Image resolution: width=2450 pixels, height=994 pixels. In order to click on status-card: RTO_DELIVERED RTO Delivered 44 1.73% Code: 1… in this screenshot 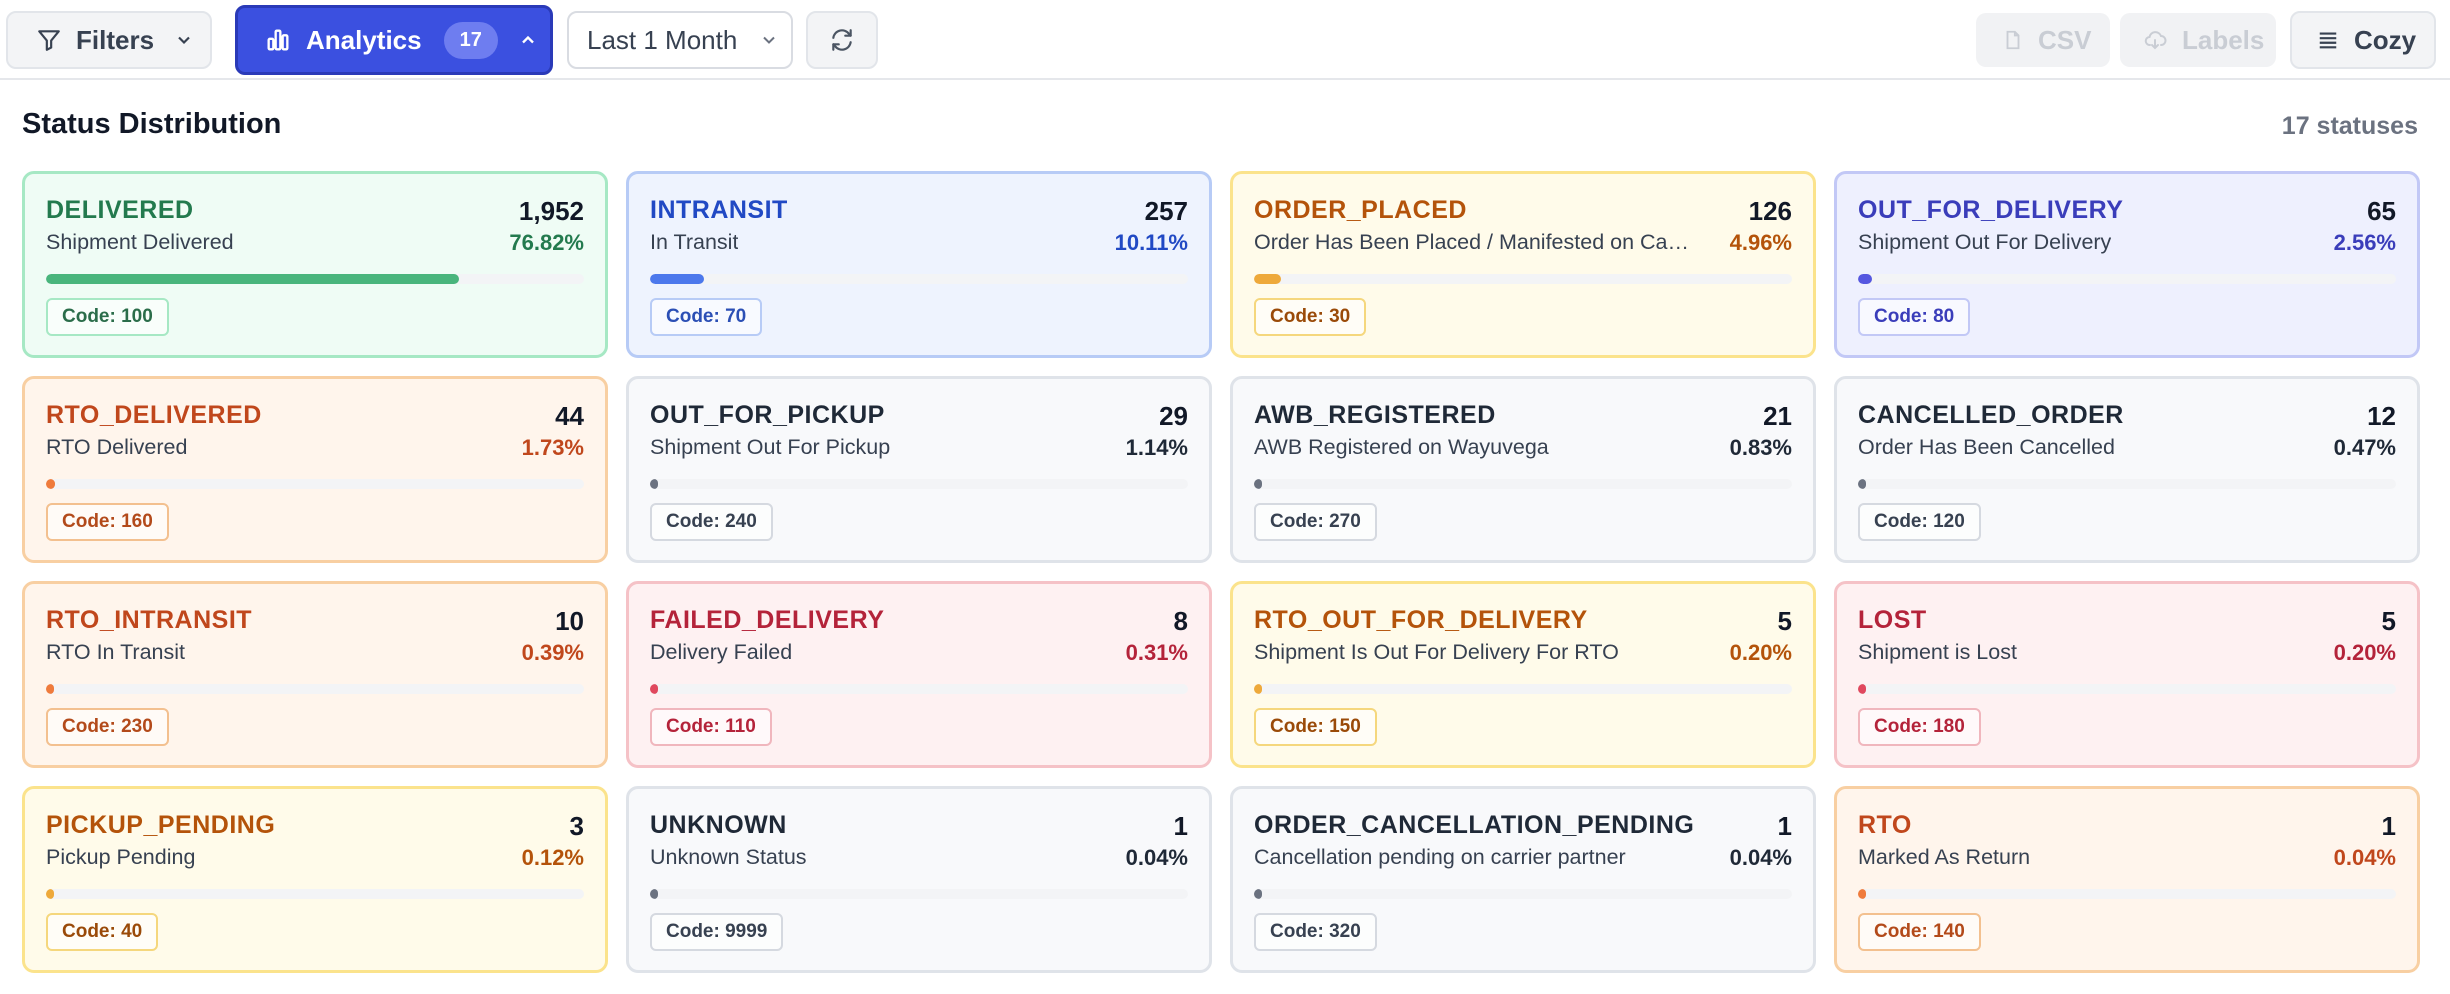, I will do `click(315, 469)`.